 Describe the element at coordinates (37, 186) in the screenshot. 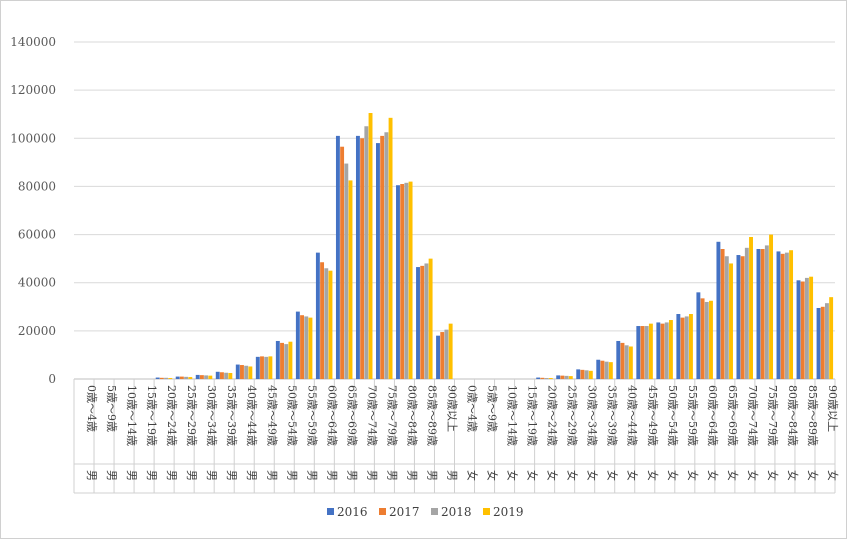

I see `y-tick-label: 80000` at that location.